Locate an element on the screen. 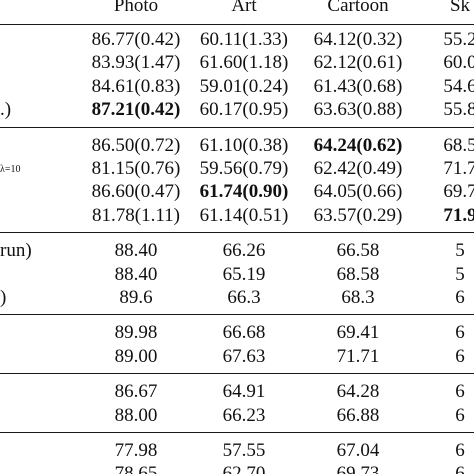 Image resolution: width=474 pixels, height=474 pixels. row-label: run) is located at coordinates (16, 251).